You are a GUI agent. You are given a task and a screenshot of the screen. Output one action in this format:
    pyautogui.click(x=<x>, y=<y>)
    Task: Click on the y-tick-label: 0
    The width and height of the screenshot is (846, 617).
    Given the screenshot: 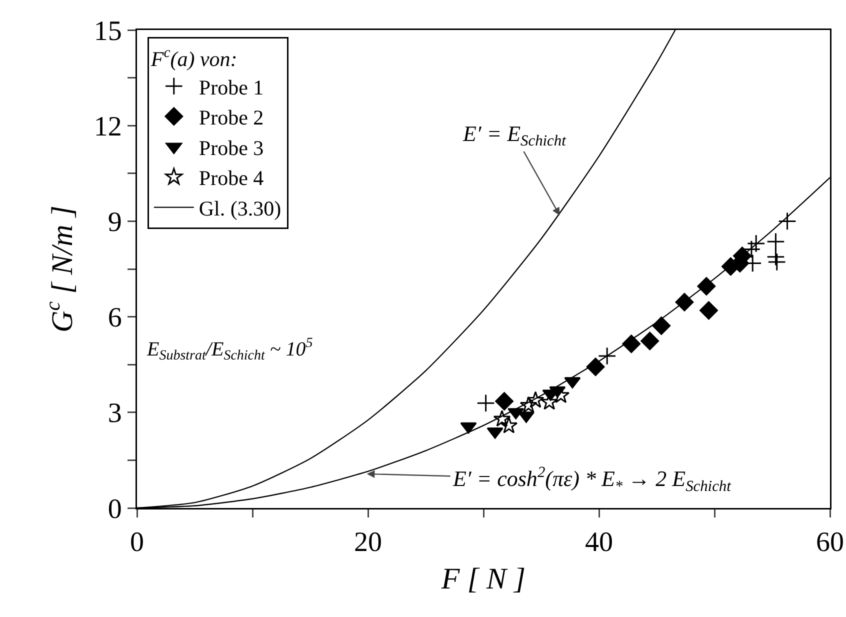 What is the action you would take?
    pyautogui.click(x=115, y=509)
    